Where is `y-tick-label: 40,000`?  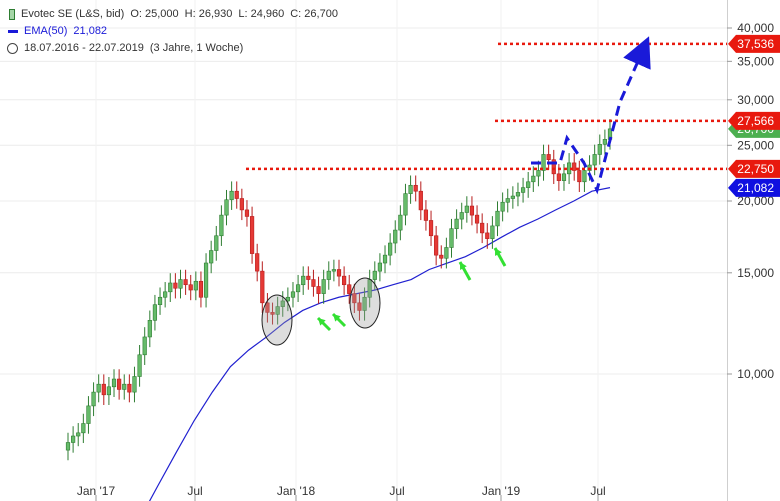
y-tick-label: 40,000 is located at coordinates (755, 28).